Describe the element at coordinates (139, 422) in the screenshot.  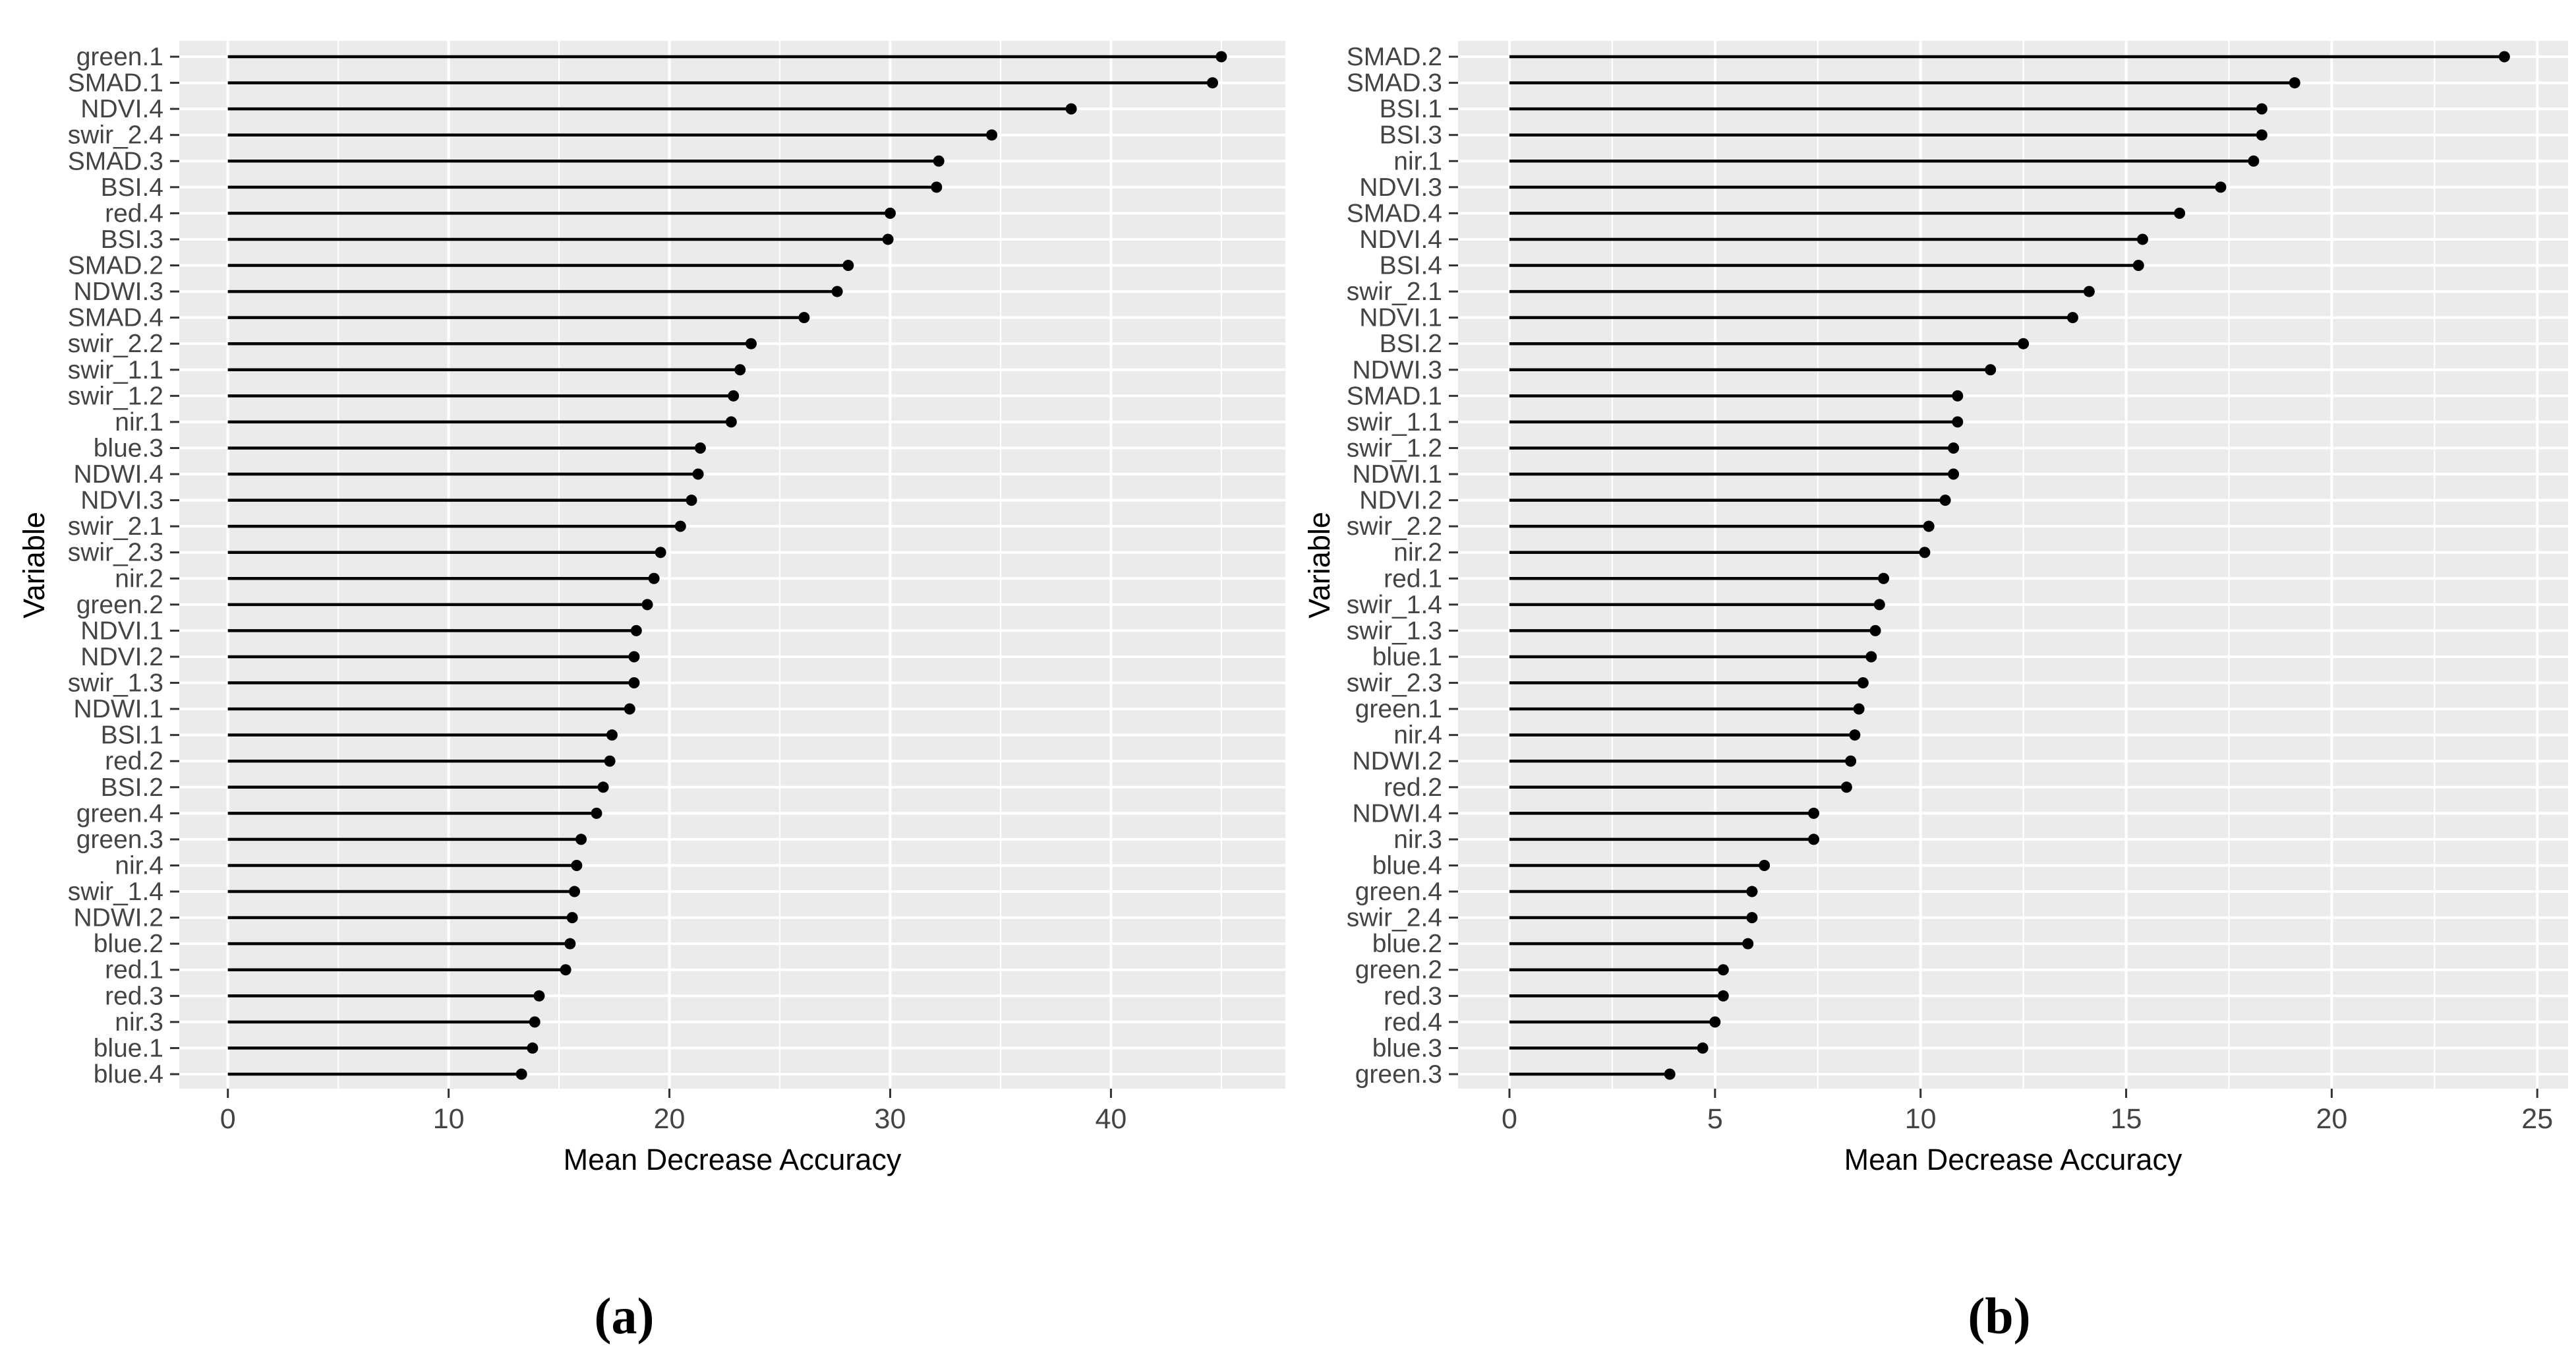
I see `y-tick-label: nir.1` at that location.